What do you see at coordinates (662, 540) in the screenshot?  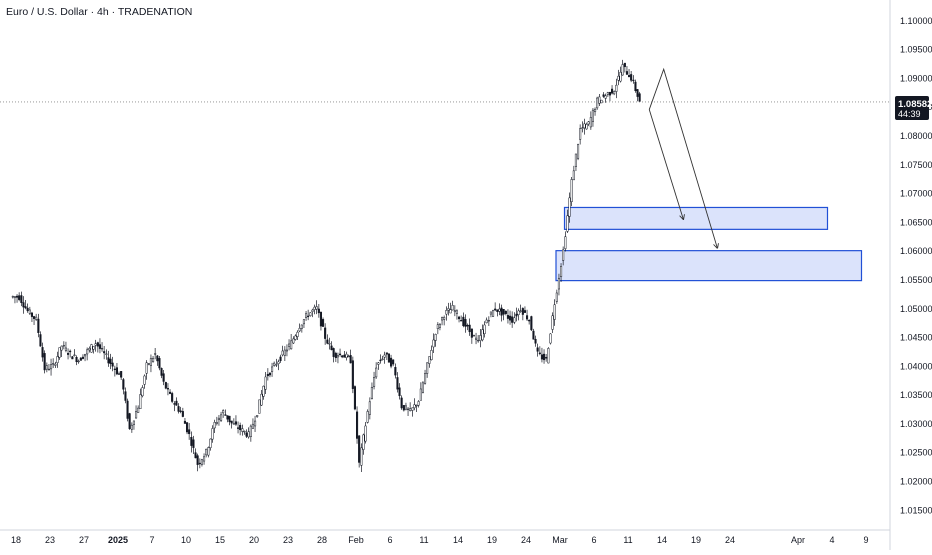 I see `x-tick-label: 14` at bounding box center [662, 540].